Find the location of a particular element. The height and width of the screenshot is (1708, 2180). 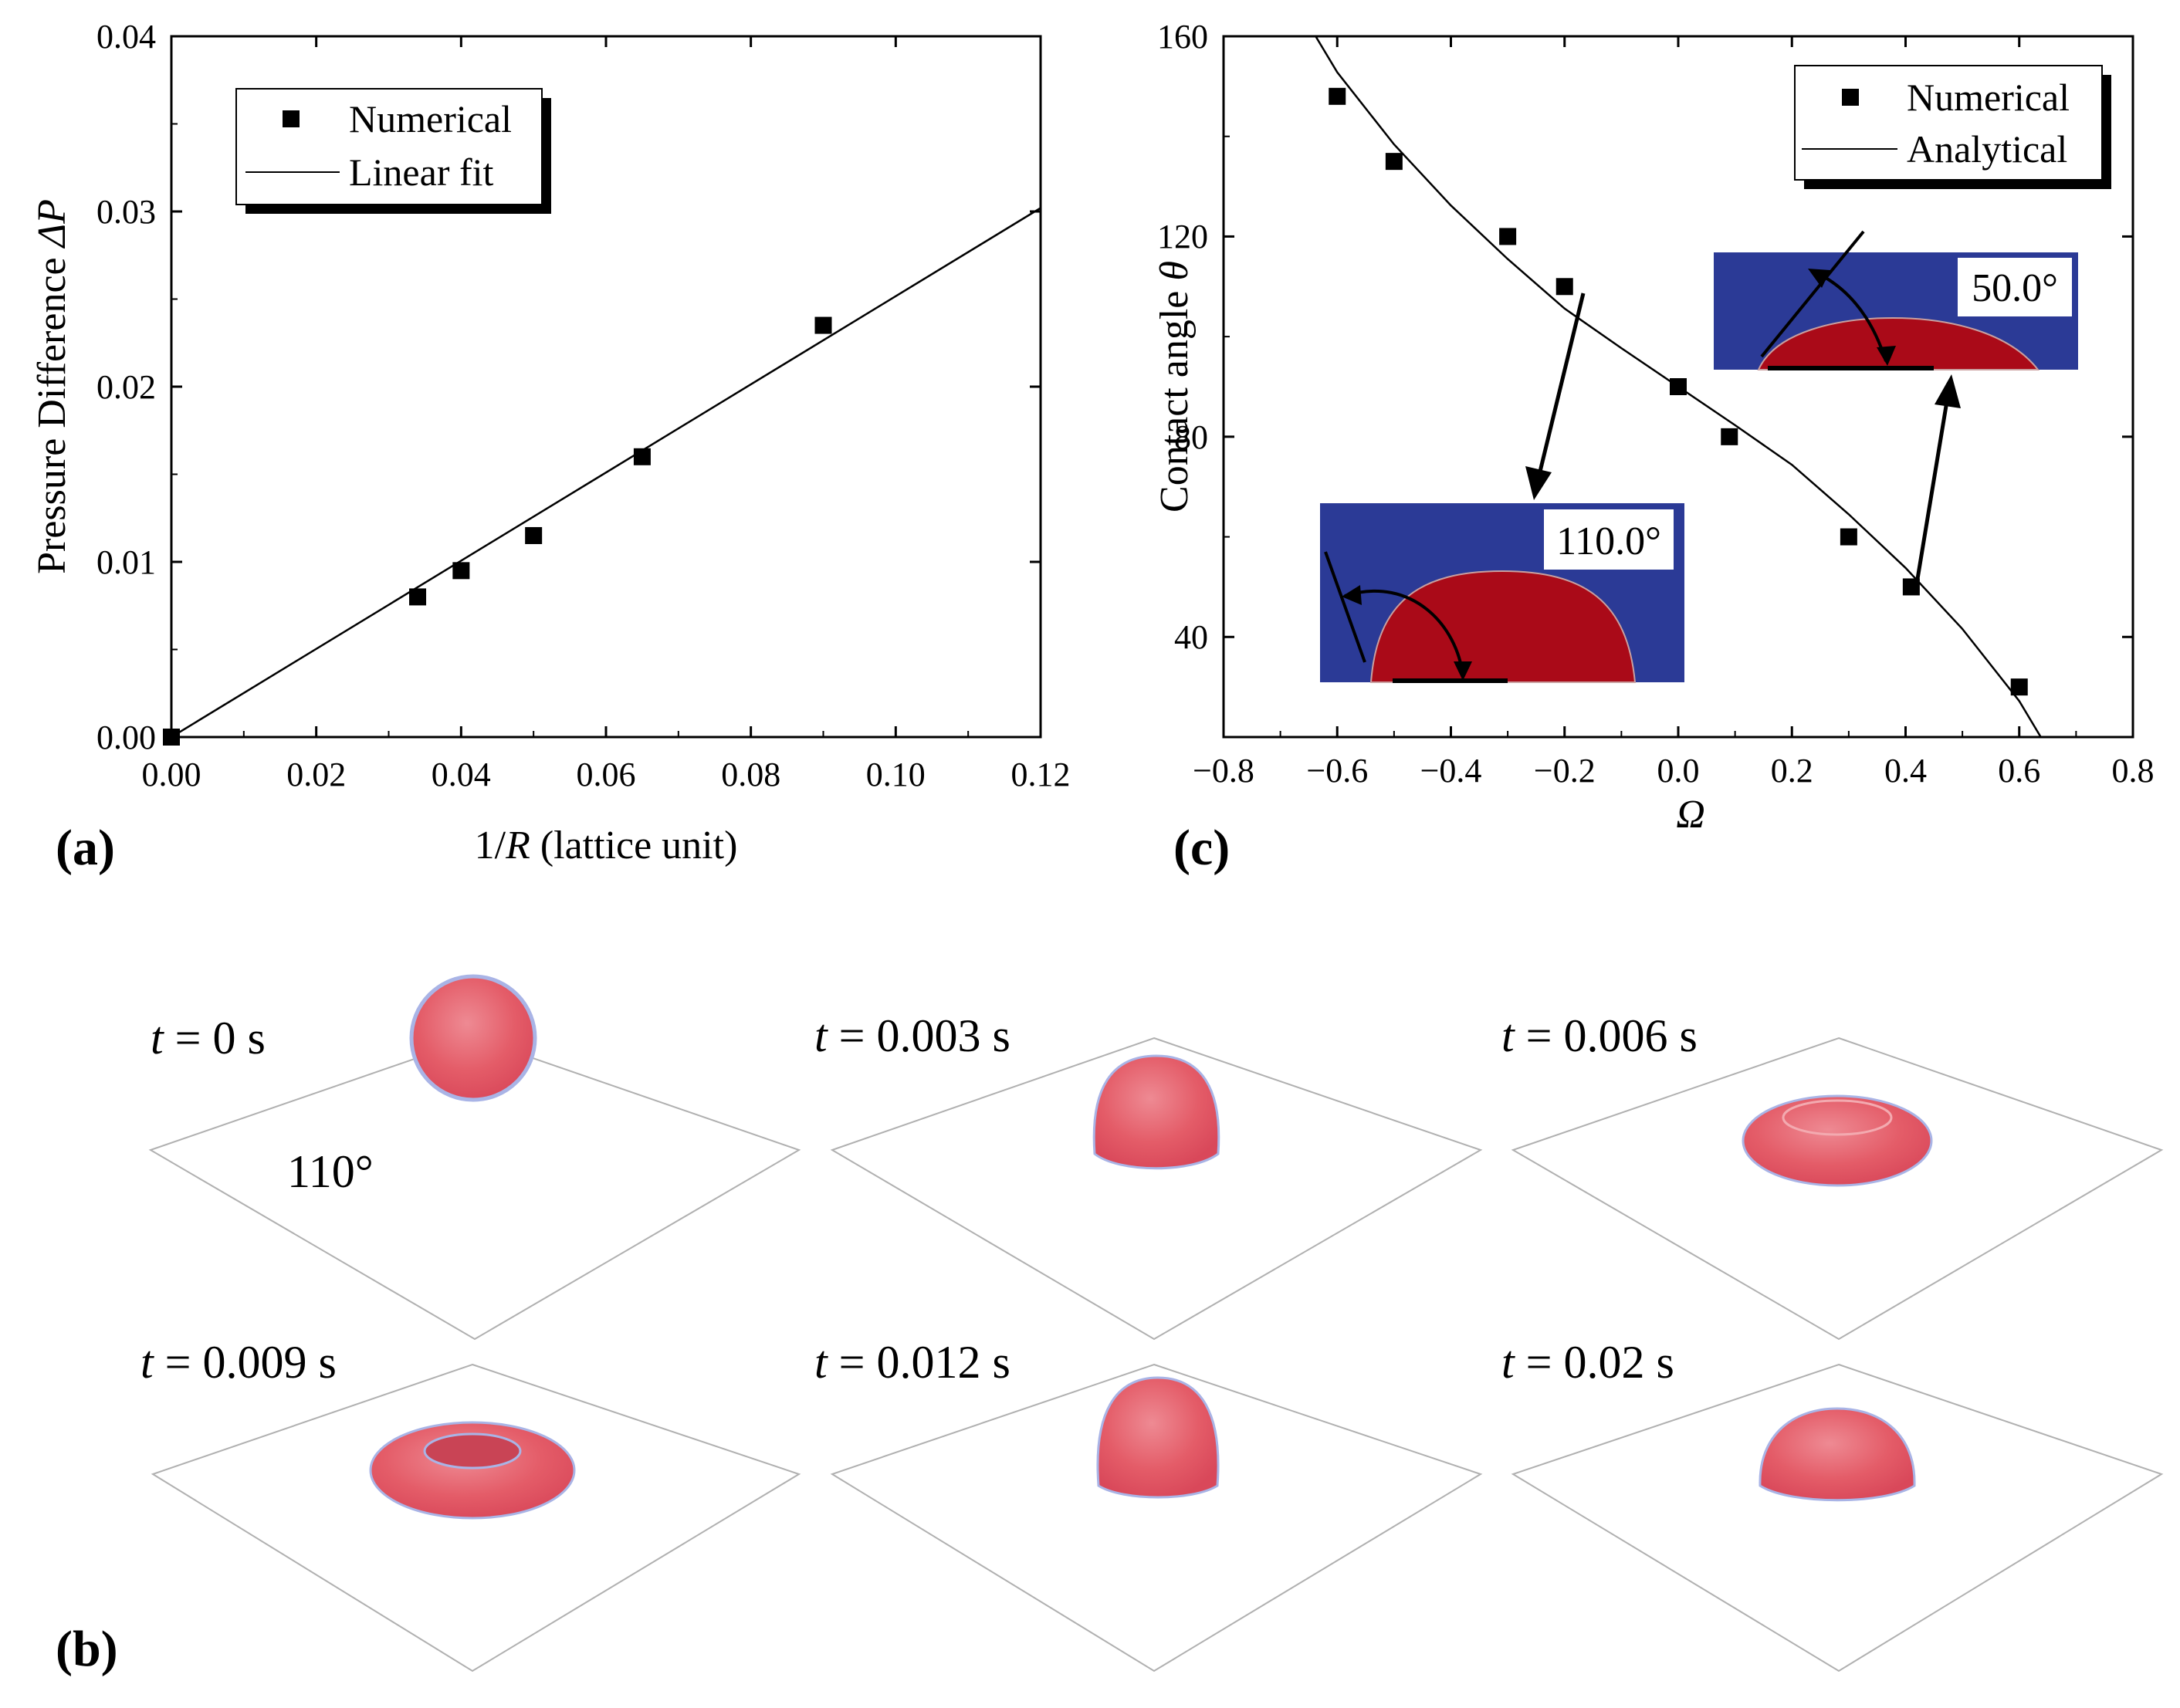

wetting-angle-label: 110° is located at coordinates (330, 1171).